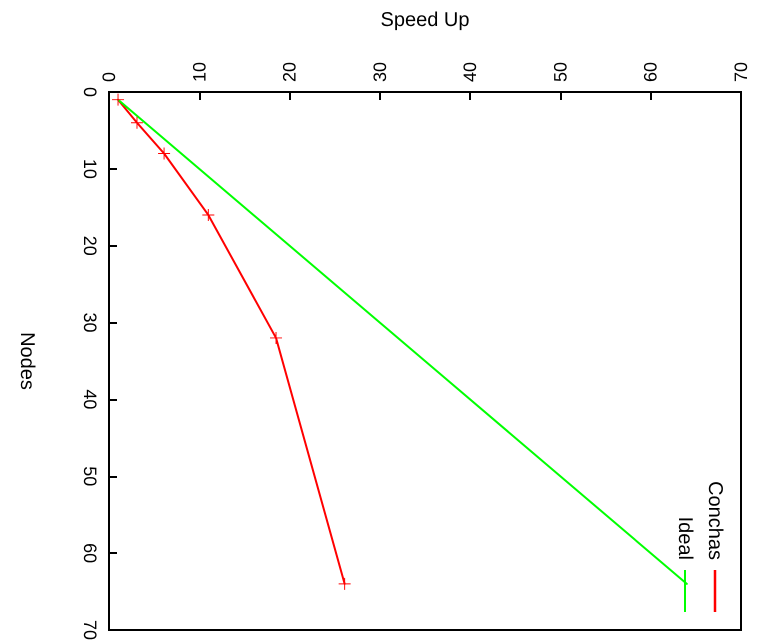  Describe the element at coordinates (380, 72) in the screenshot. I see `x-tick-label: 30` at that location.